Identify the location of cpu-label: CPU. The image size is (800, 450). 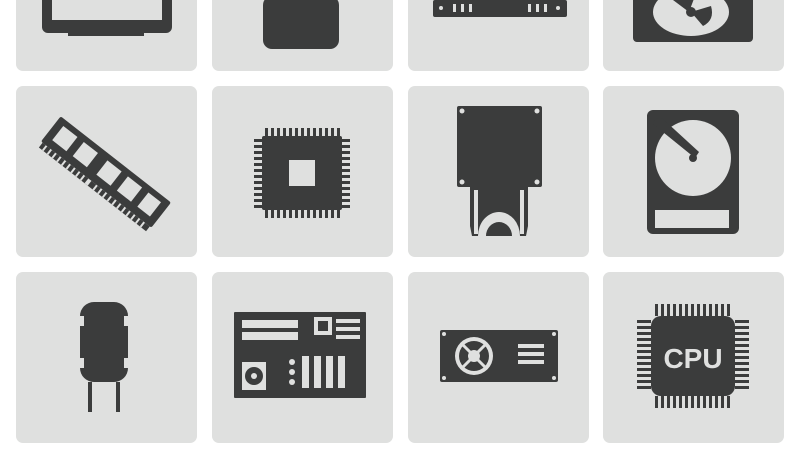
(692, 358).